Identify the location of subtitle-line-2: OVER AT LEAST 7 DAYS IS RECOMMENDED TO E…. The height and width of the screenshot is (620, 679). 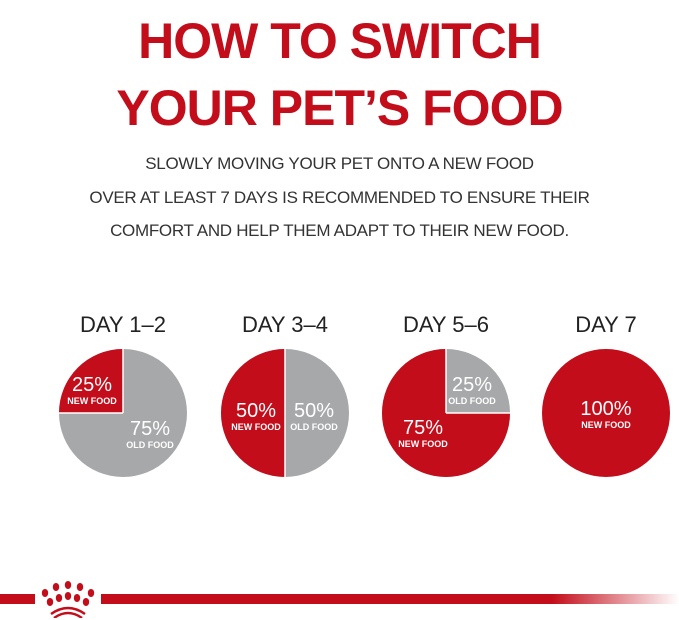
(339, 197).